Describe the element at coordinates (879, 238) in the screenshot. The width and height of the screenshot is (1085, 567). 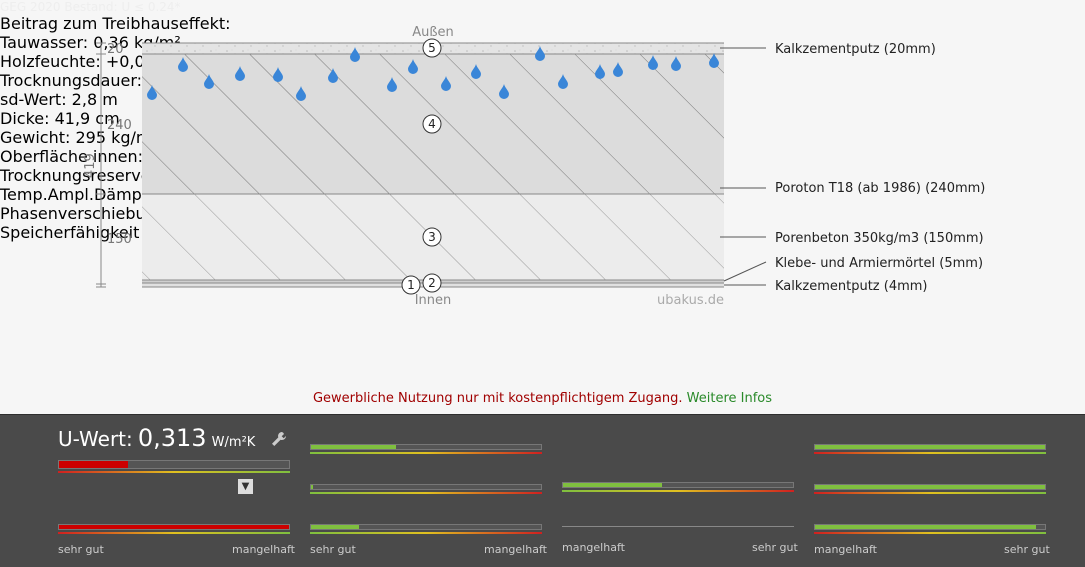
I see `layer-label-3: Porenbeton 350kg/m3 (150mm)` at that location.